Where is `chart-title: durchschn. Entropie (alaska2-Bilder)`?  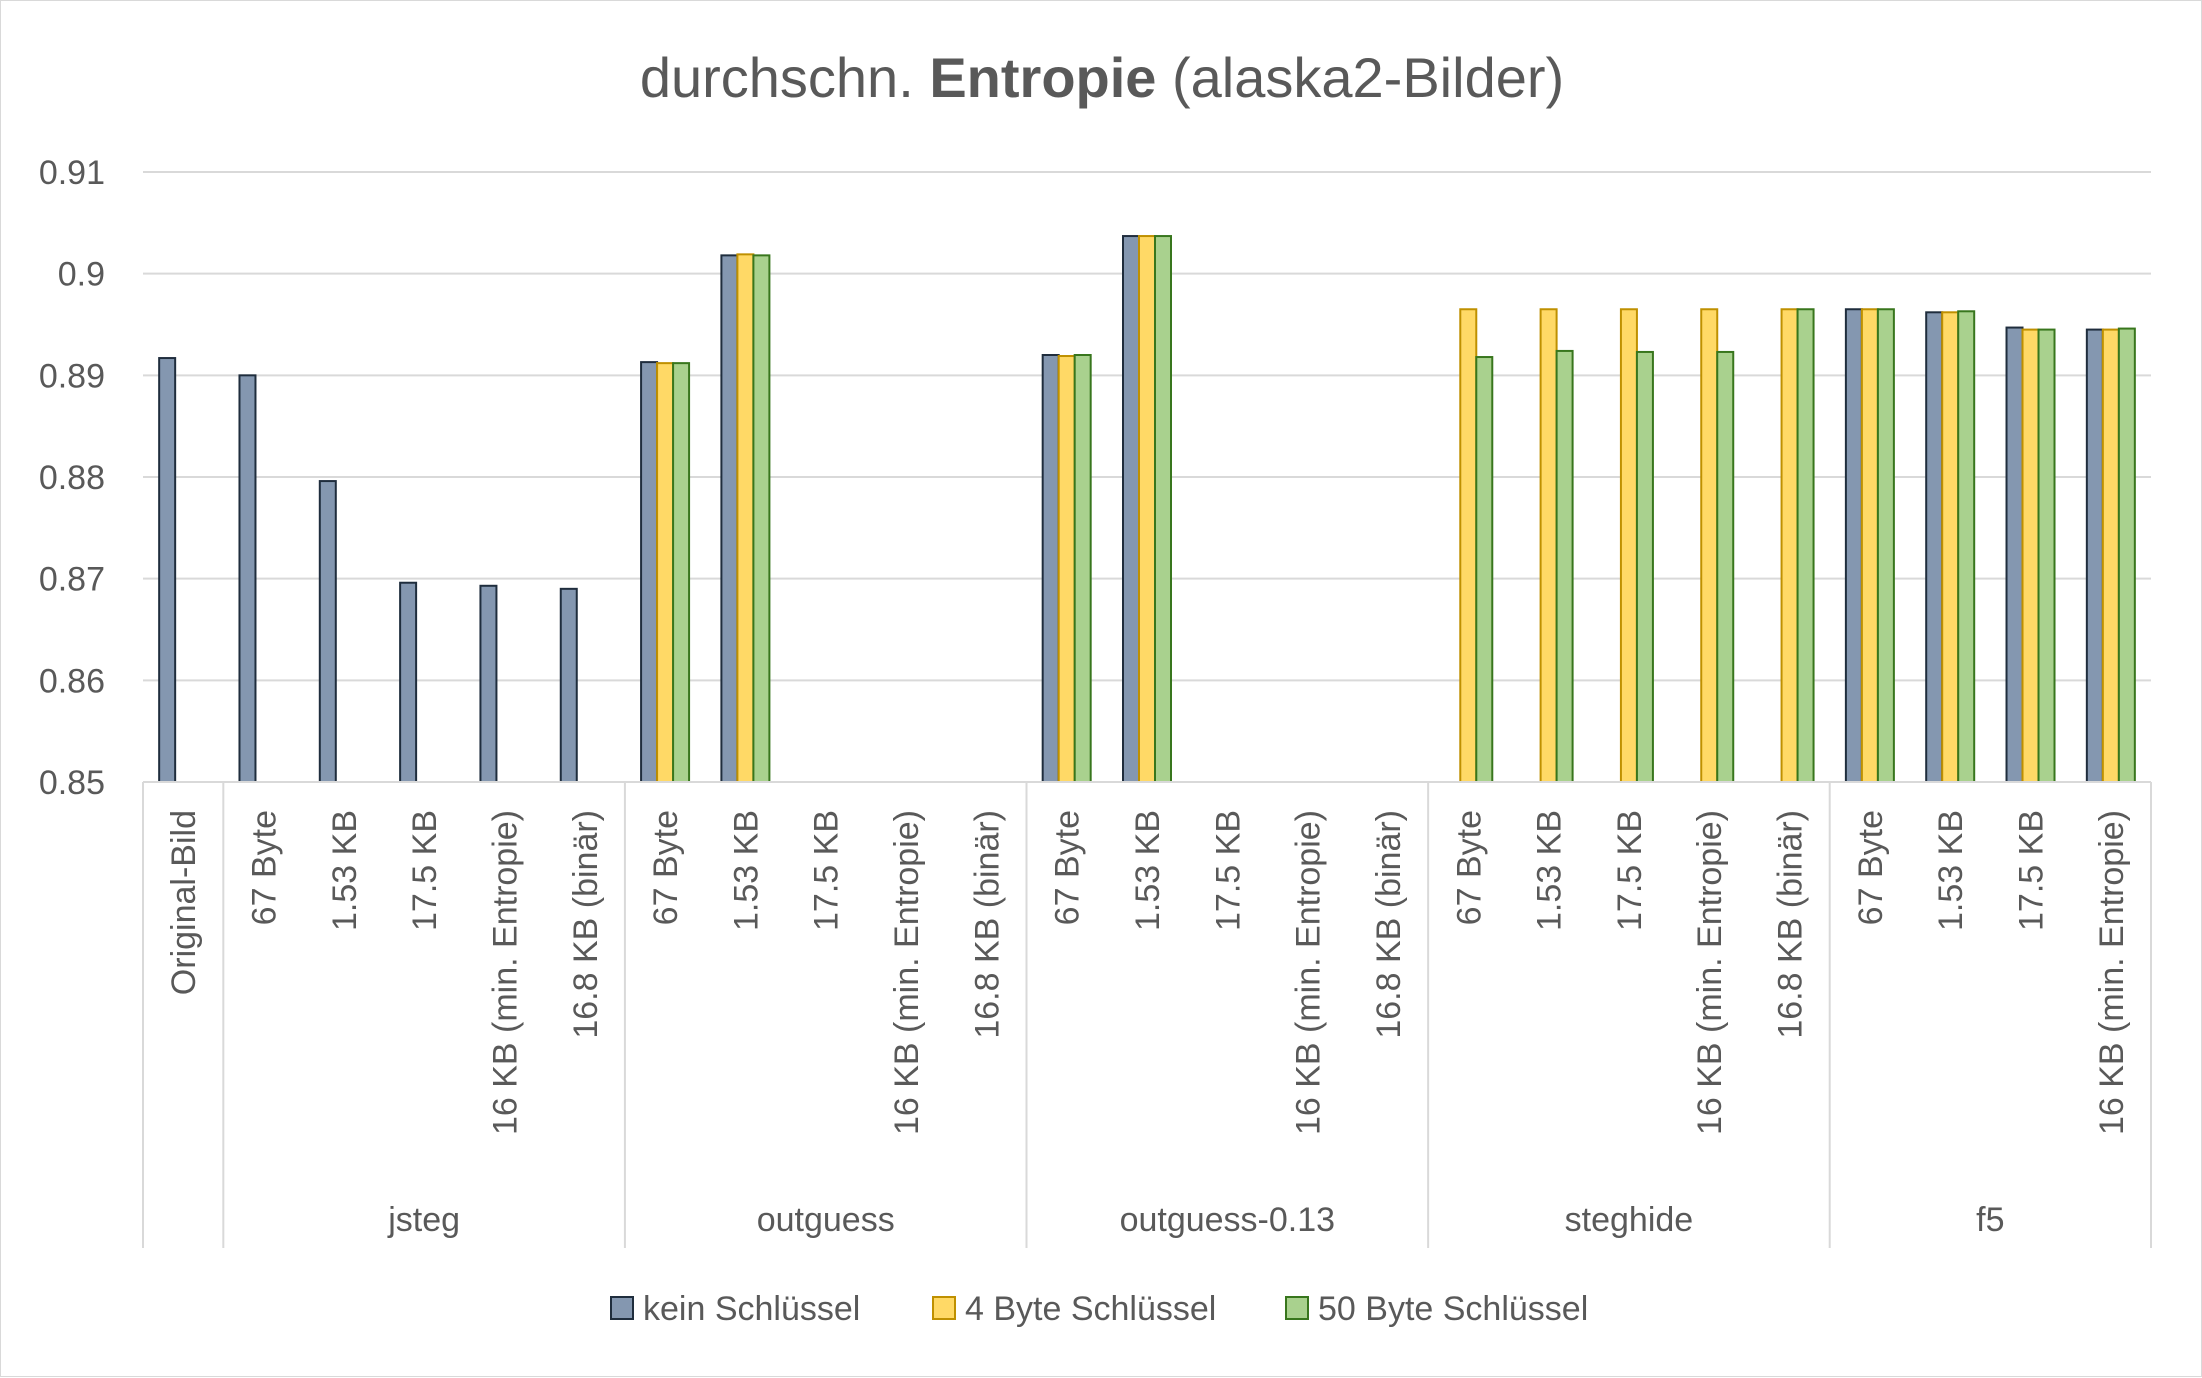 chart-title: durchschn. Entropie (alaska2-Bilder) is located at coordinates (1102, 77).